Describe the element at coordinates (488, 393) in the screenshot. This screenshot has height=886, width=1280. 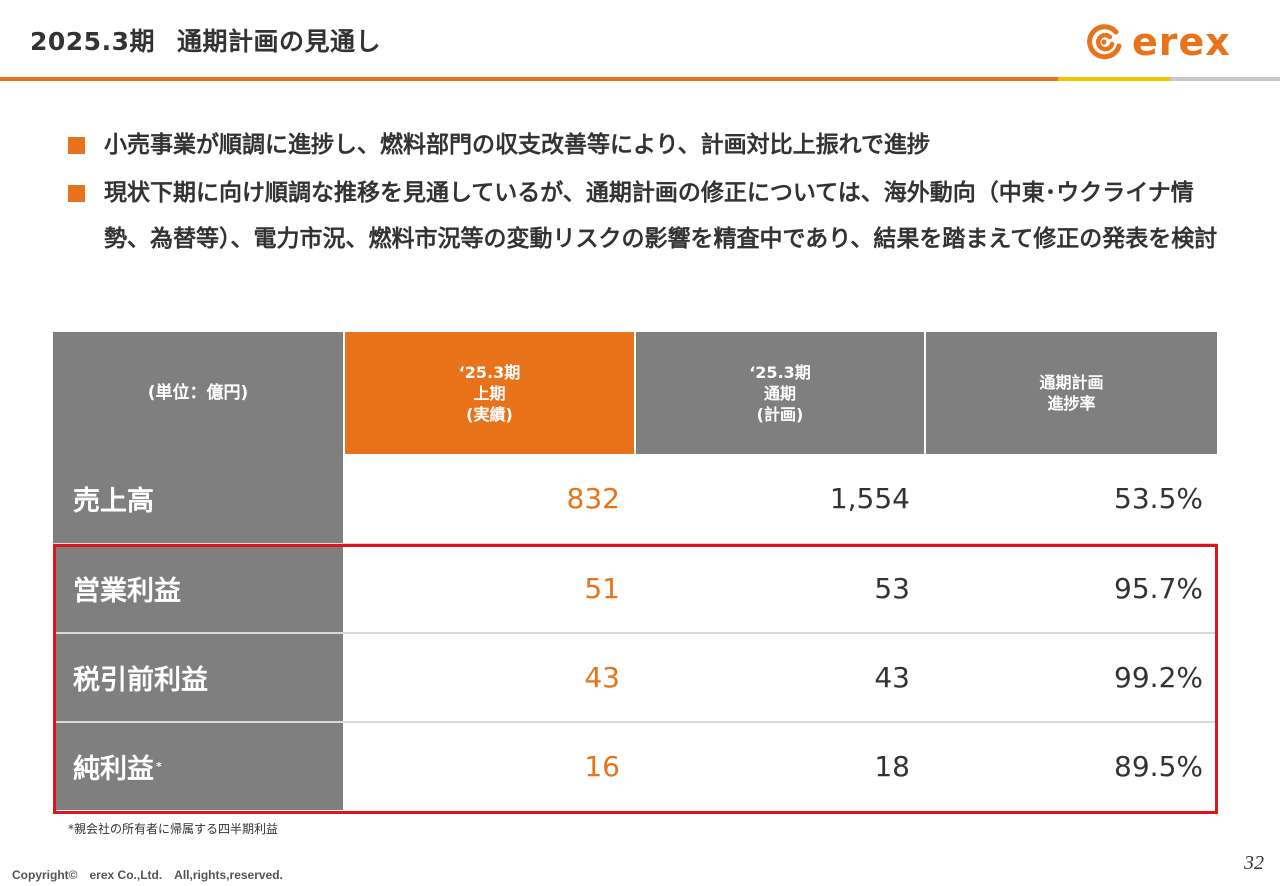
I see `h1-actual-header: ‘25.3期 上期 (実績)` at that location.